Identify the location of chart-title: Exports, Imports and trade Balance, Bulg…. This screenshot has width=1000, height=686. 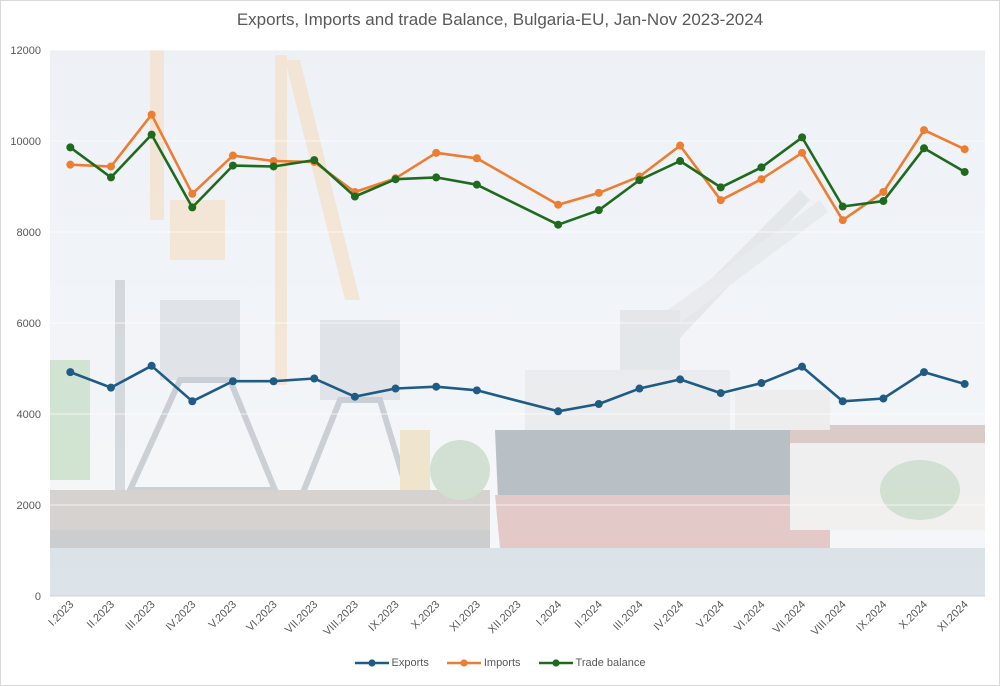
(500, 19).